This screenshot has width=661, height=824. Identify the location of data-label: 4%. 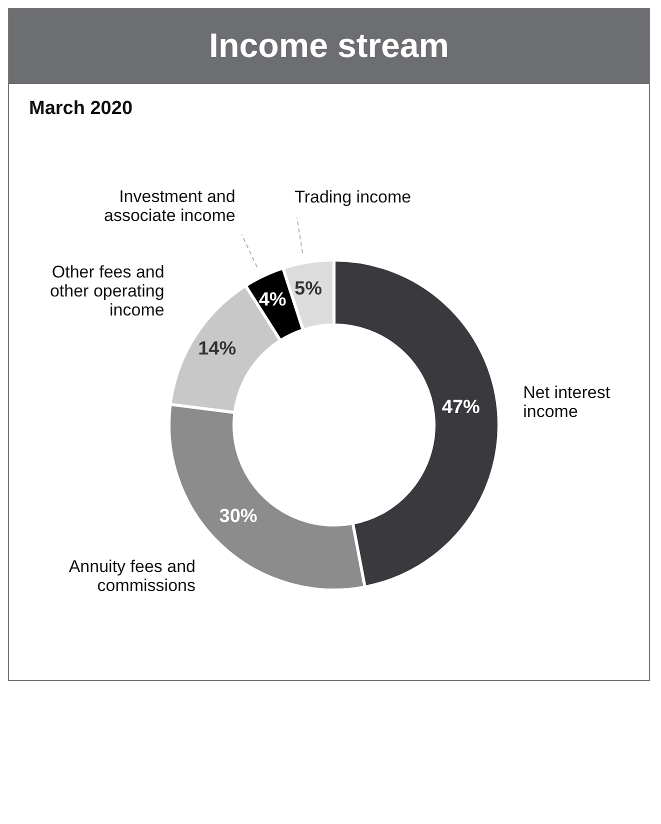
(272, 300).